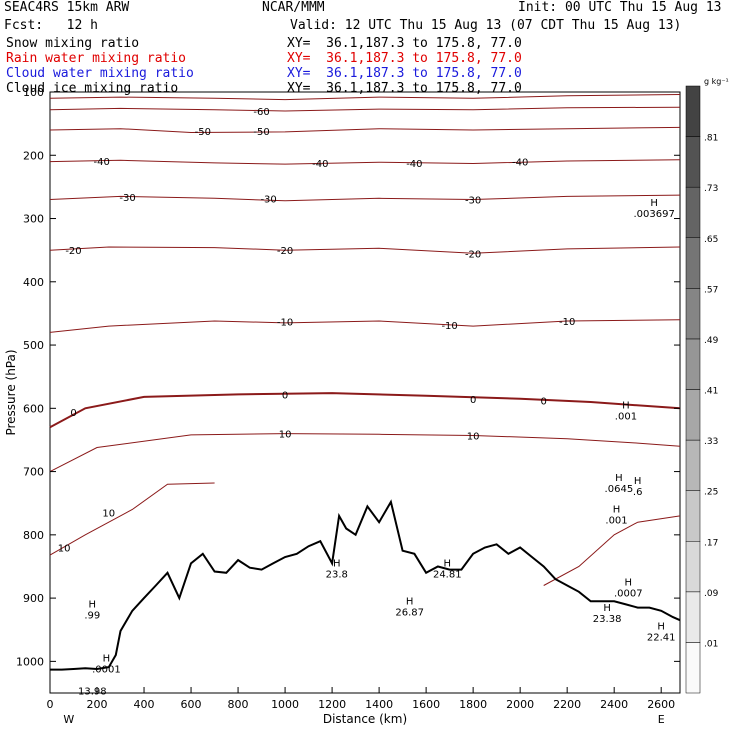 The height and width of the screenshot is (740, 740). I want to click on init-time: Init: 00 UTC Thu 15 Aug 13, so click(620, 7).